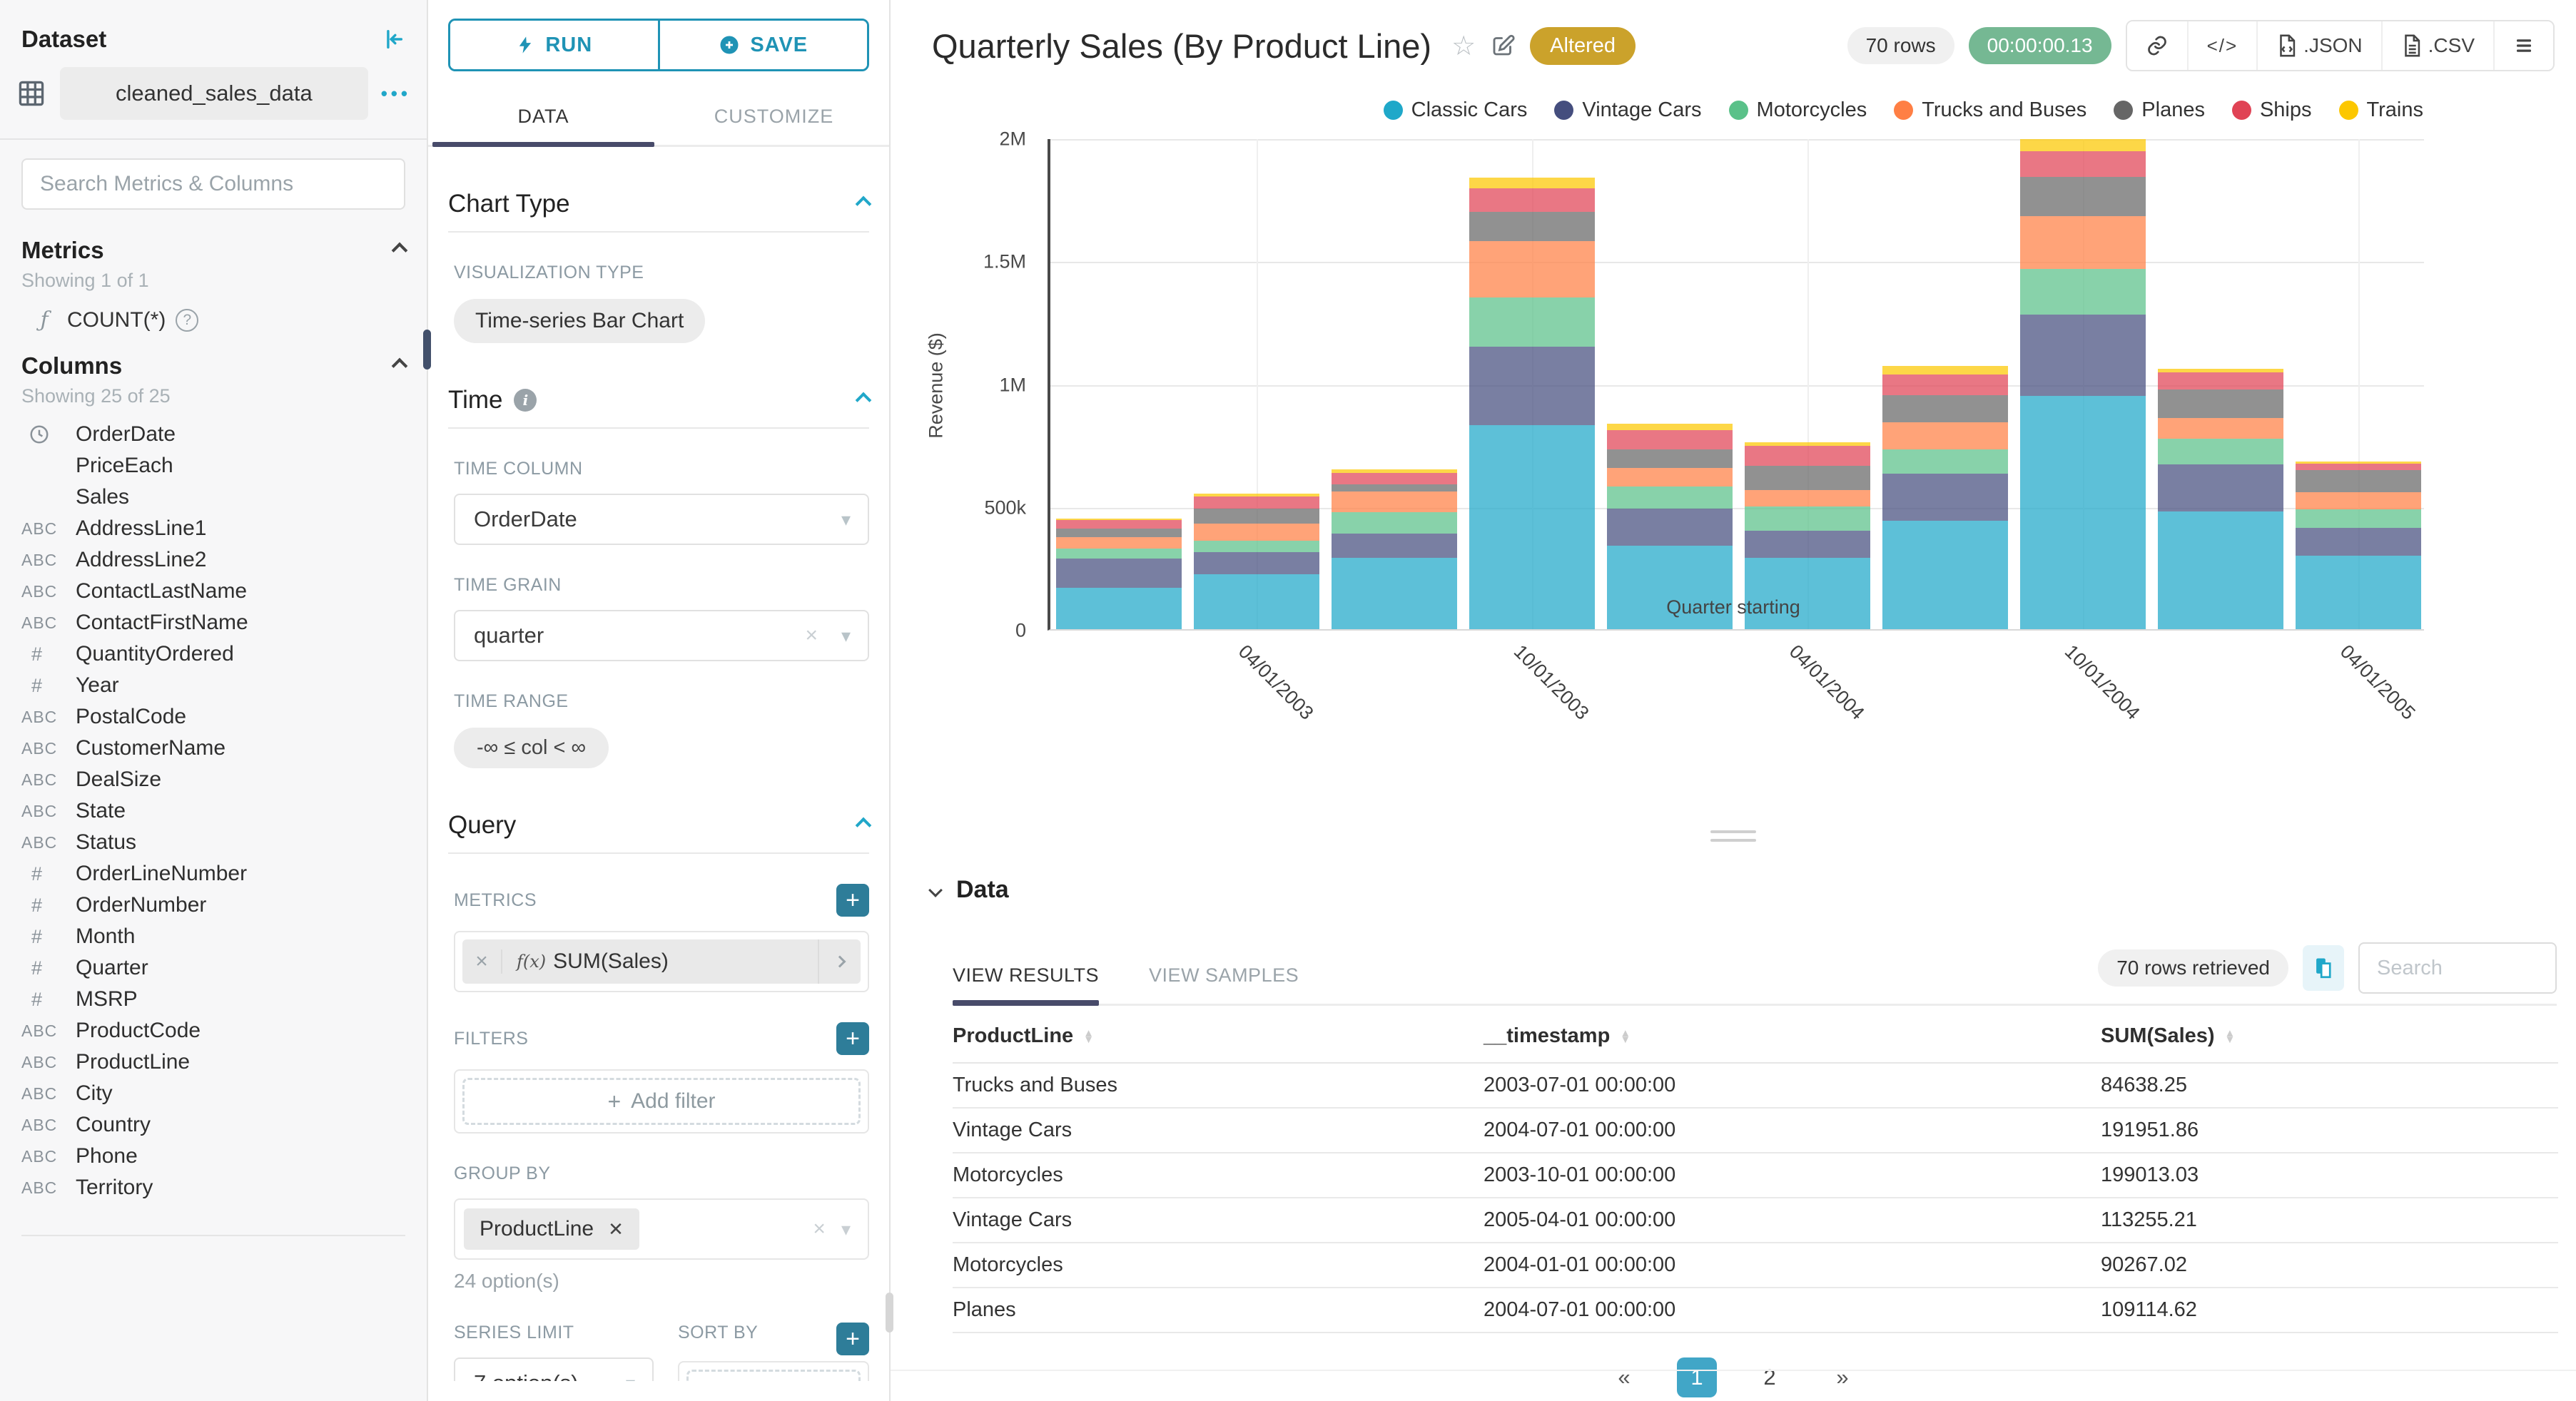 The height and width of the screenshot is (1401, 2576). I want to click on legend-item-vintage-cars: Vintage Cars, so click(1628, 110).